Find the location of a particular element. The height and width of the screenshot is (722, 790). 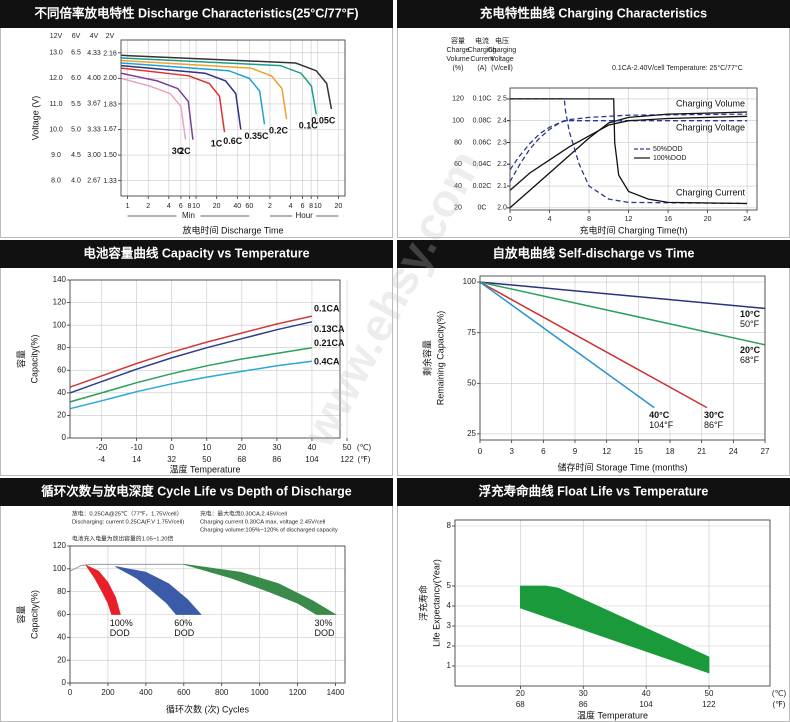

y-tick-label: 50 is located at coordinates (471, 382).